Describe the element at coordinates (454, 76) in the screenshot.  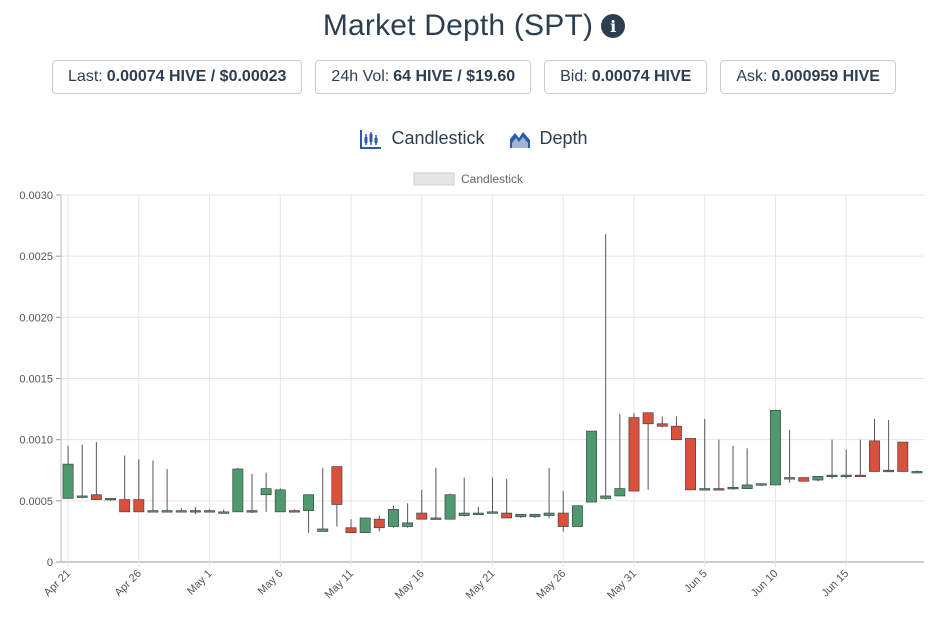
I see `stat-value: 64 HIVE / $19.60` at that location.